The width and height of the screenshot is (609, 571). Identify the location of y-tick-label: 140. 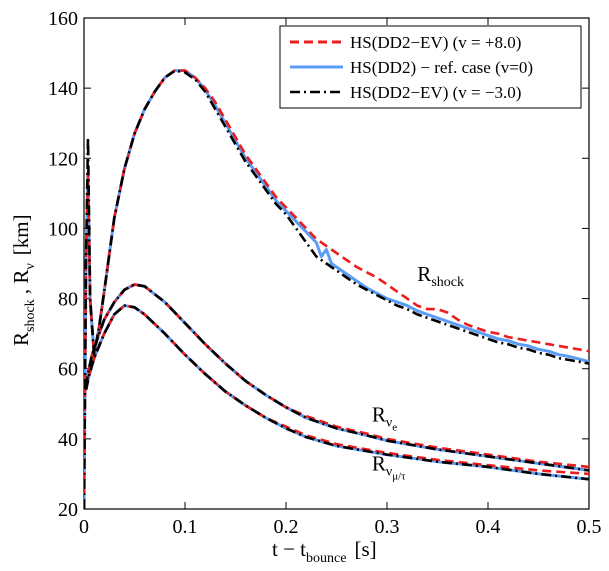
(63, 89).